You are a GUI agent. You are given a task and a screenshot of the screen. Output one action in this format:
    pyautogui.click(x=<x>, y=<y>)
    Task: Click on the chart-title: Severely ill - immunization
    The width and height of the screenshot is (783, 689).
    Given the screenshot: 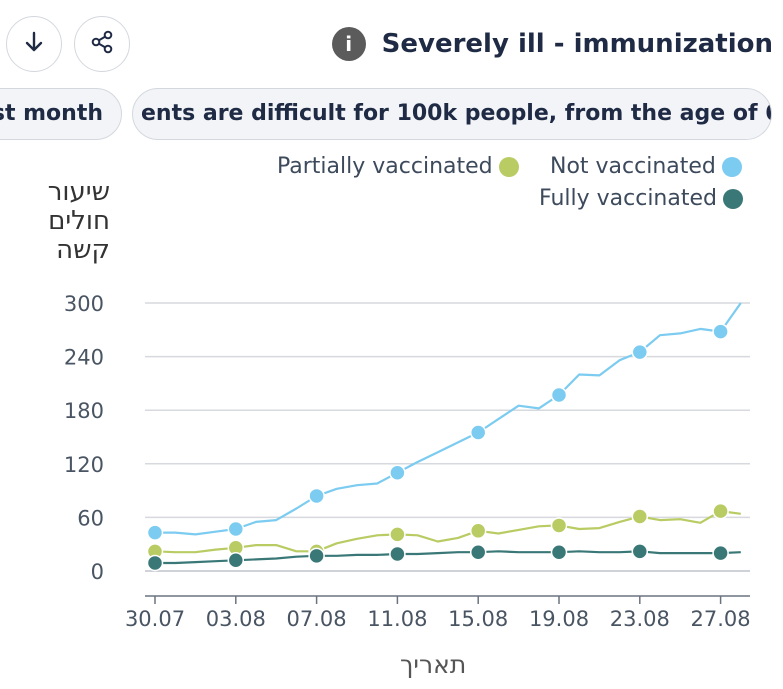 What is the action you would take?
    pyautogui.click(x=577, y=44)
    